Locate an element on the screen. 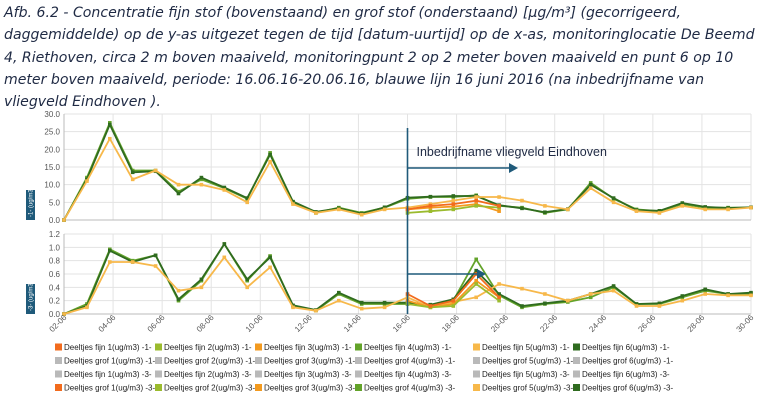 The image size is (765, 404). legend-item: Deeltjes grof 4(ug/m3) -1- is located at coordinates (409, 361).